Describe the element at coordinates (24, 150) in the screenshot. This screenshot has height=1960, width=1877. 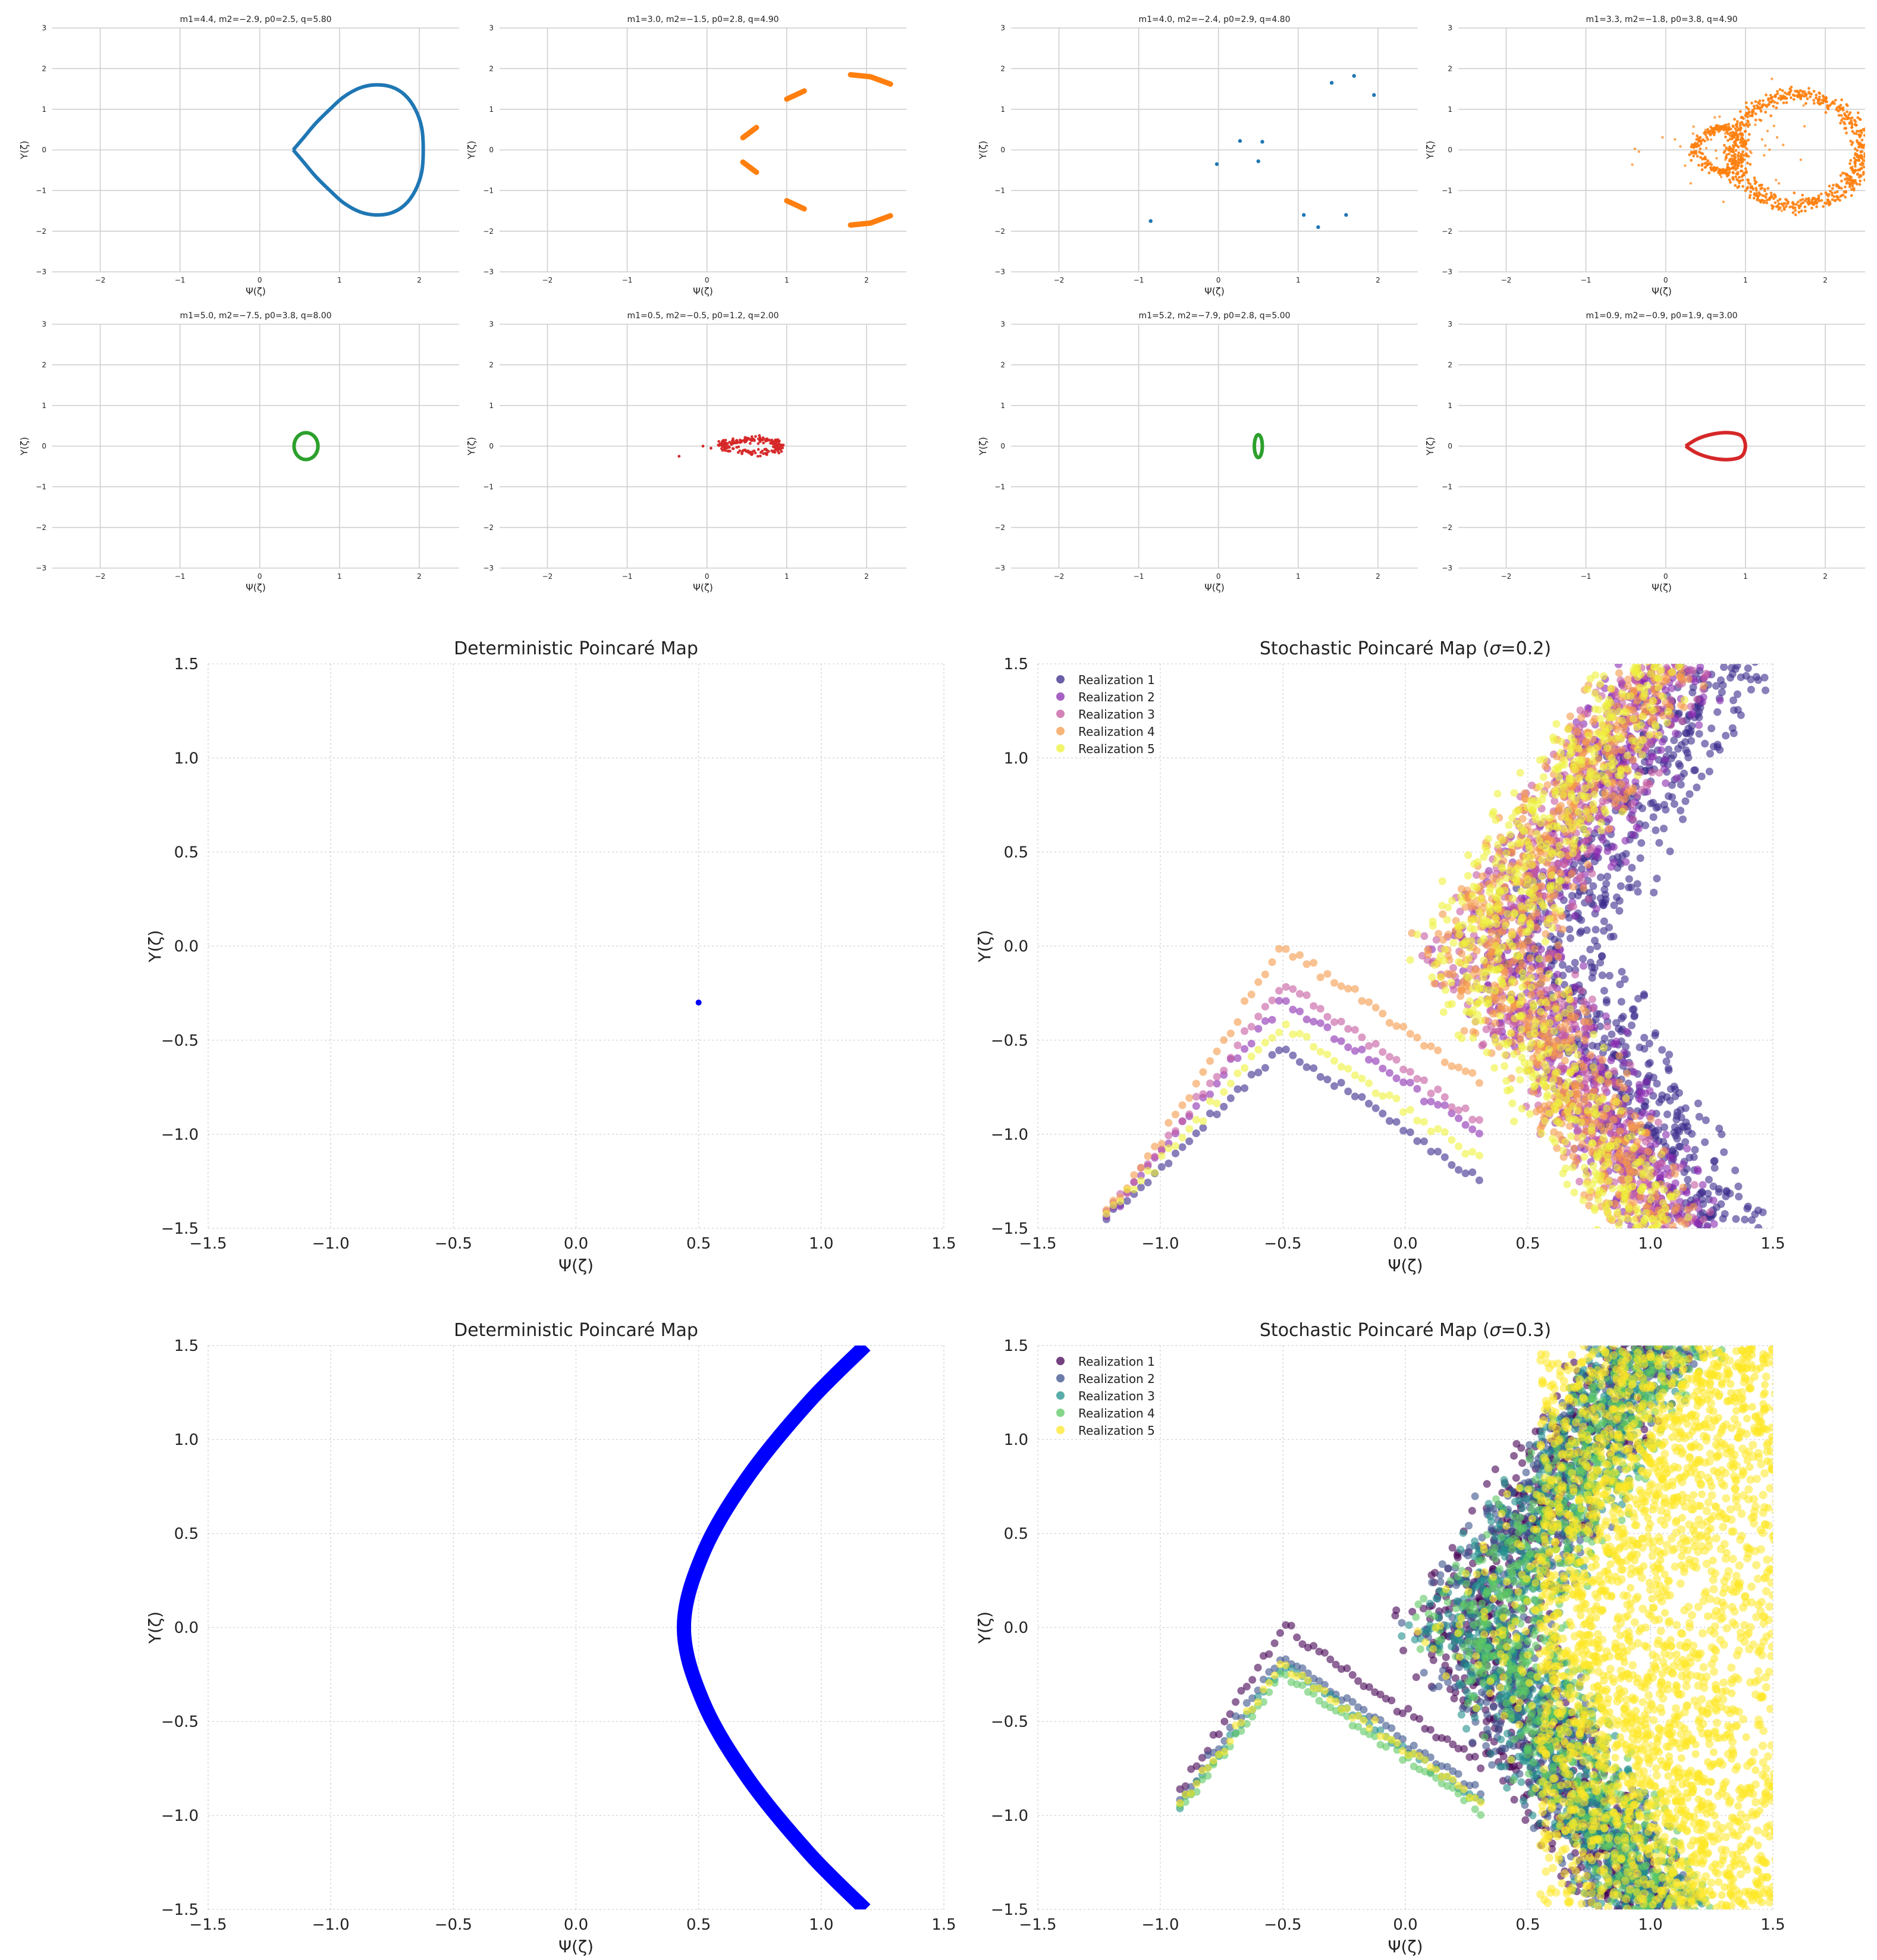
I see `y-axis-label: Y(ζ)` at that location.